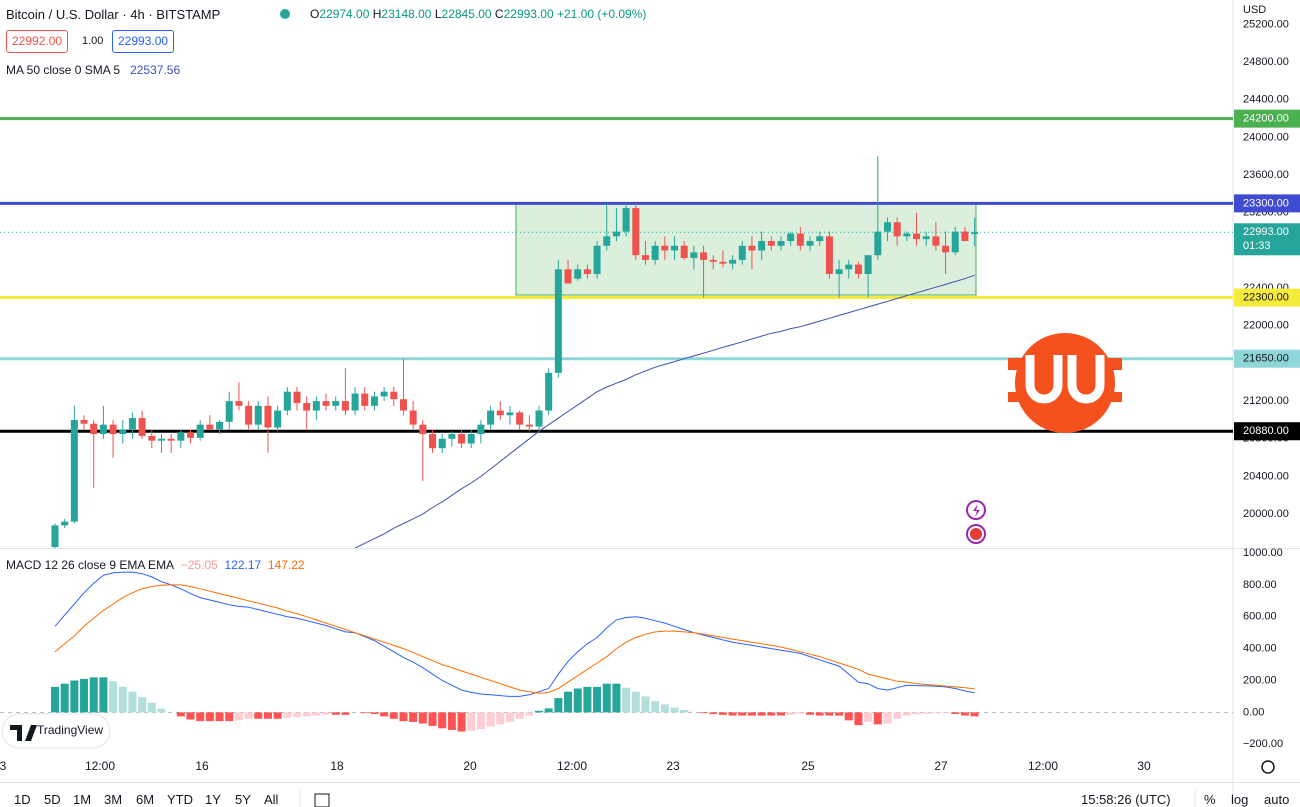  I want to click on ma-value: 22537.56, so click(155, 70).